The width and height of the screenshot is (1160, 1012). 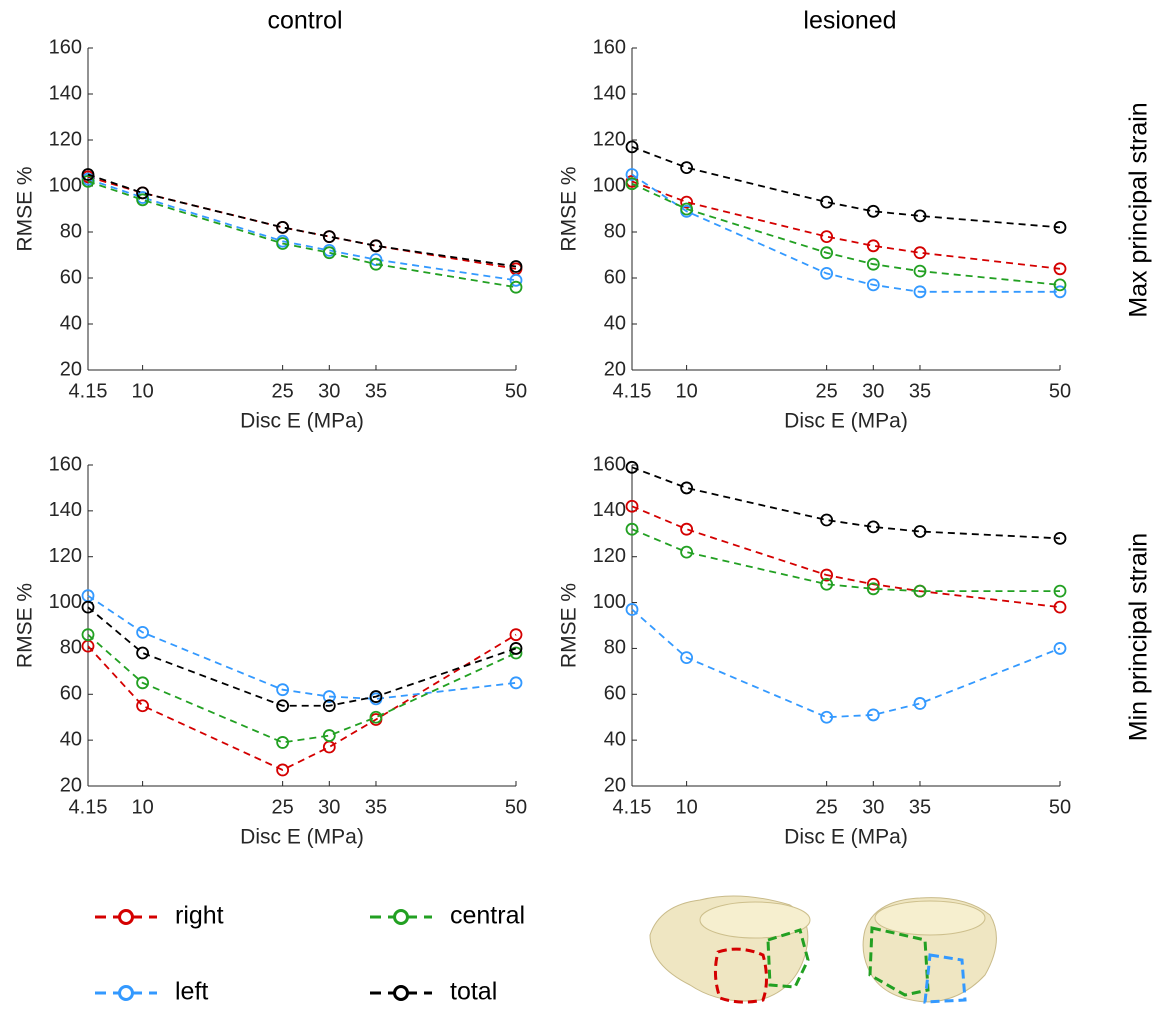 I want to click on legend-label: central, so click(x=487, y=916).